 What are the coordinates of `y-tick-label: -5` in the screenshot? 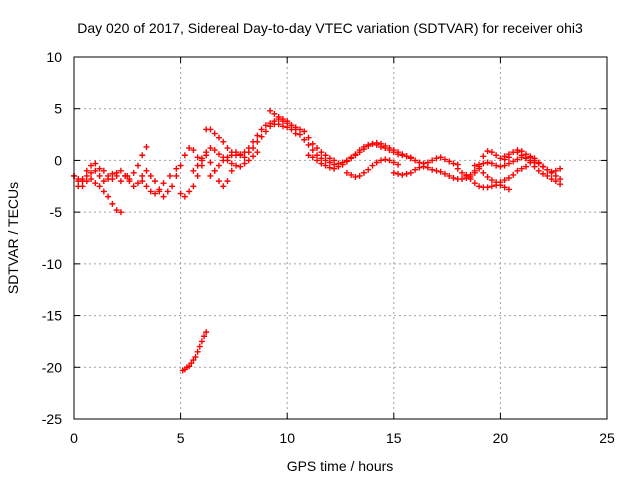 It's located at (56, 212).